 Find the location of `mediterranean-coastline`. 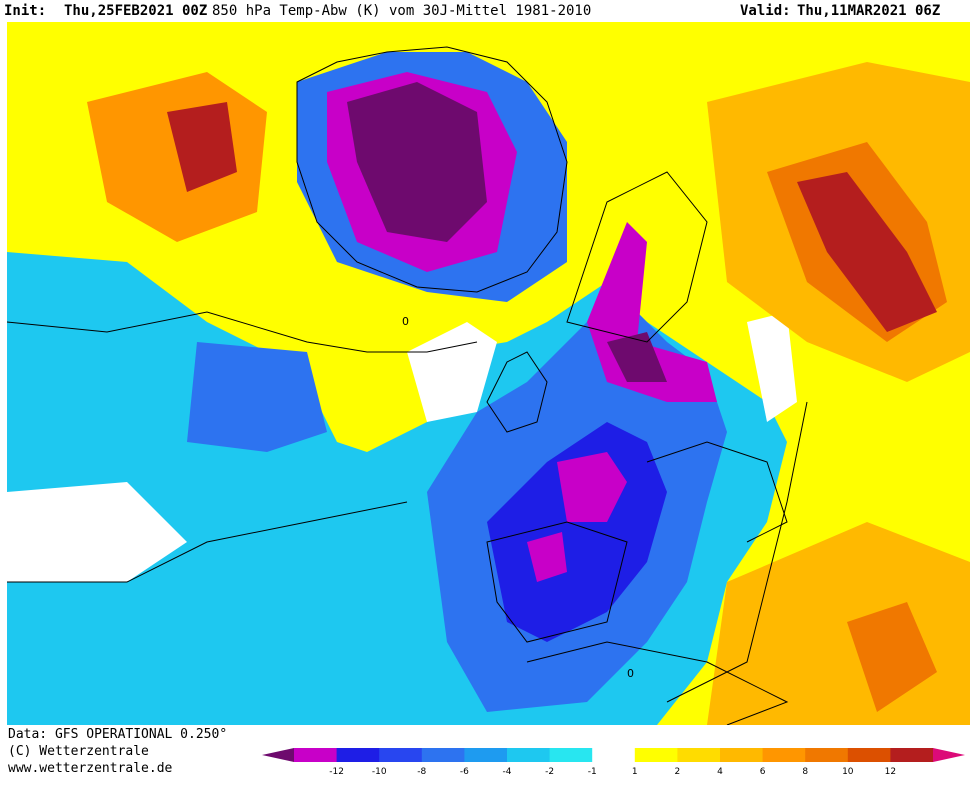

mediterranean-coastline is located at coordinates (717, 492).